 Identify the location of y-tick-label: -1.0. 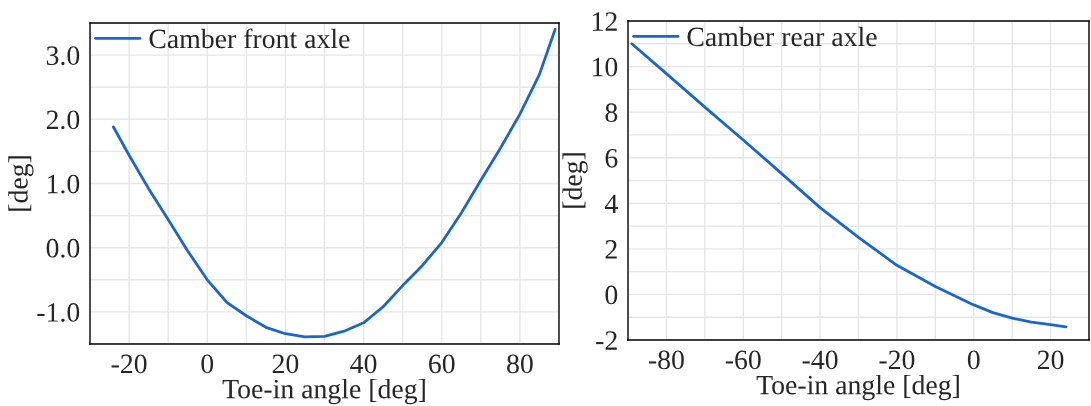
(58, 312).